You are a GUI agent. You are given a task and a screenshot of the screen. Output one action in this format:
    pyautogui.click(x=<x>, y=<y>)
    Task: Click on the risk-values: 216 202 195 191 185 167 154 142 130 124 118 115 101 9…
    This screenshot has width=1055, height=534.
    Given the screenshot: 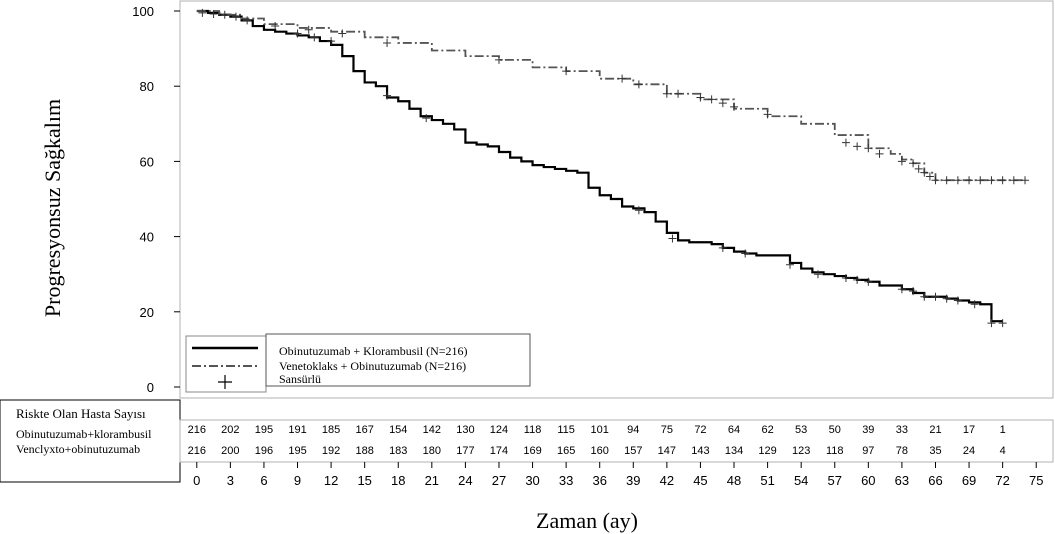 What is the action you would take?
    pyautogui.click(x=597, y=440)
    